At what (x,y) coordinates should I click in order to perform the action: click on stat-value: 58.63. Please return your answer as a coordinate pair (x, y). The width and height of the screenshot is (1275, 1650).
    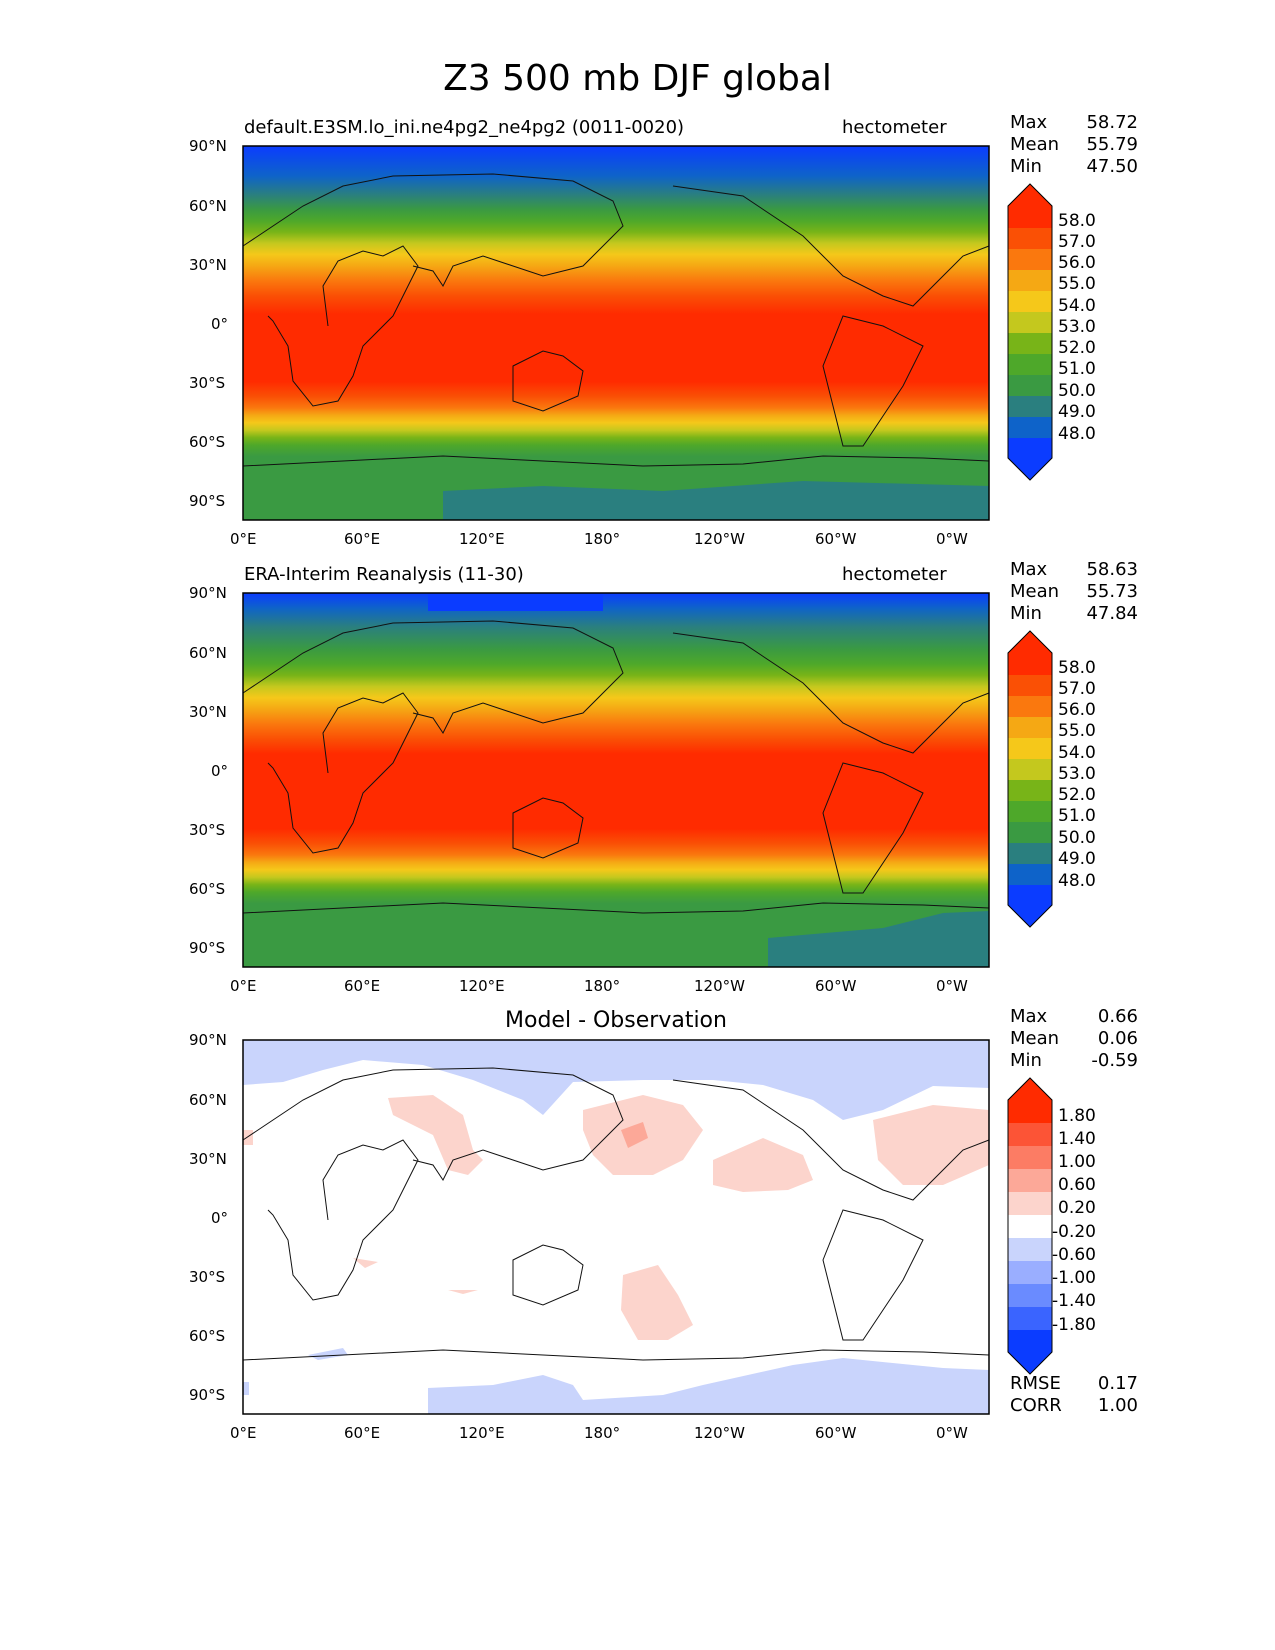
    Looking at the image, I should click on (1112, 569).